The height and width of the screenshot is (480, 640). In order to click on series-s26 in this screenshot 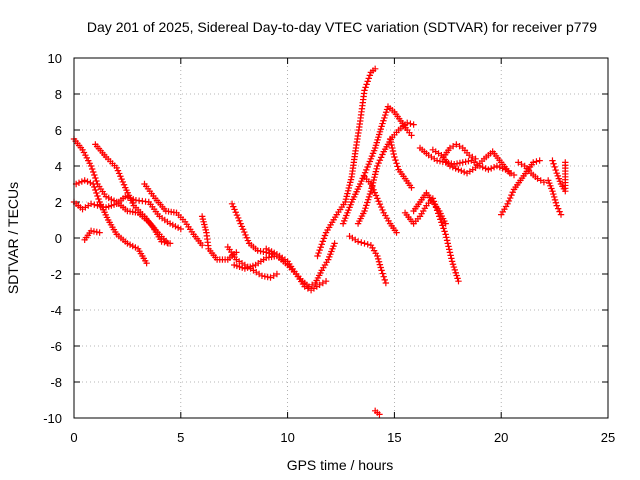, I will do `click(559, 176)`.